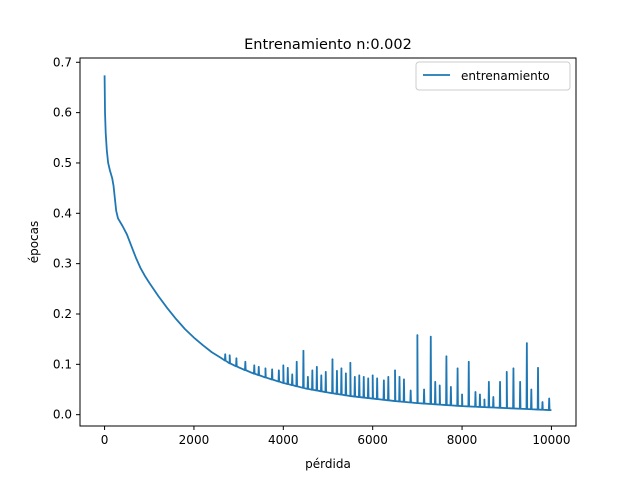 This screenshot has height=480, width=640. What do you see at coordinates (462, 440) in the screenshot?
I see `x-tick-label-4: 8000` at bounding box center [462, 440].